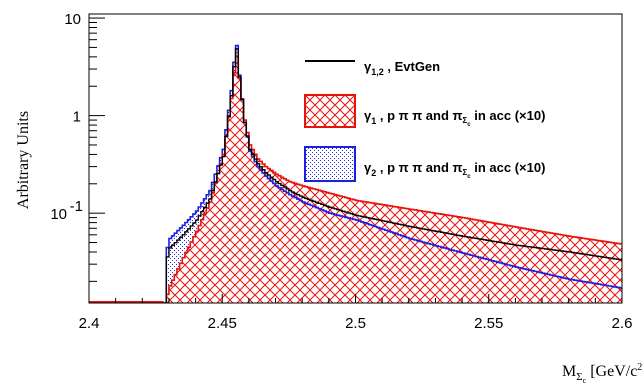 The width and height of the screenshot is (643, 385). Describe the element at coordinates (222, 323) in the screenshot. I see `x-tick-label: 2.45` at that location.